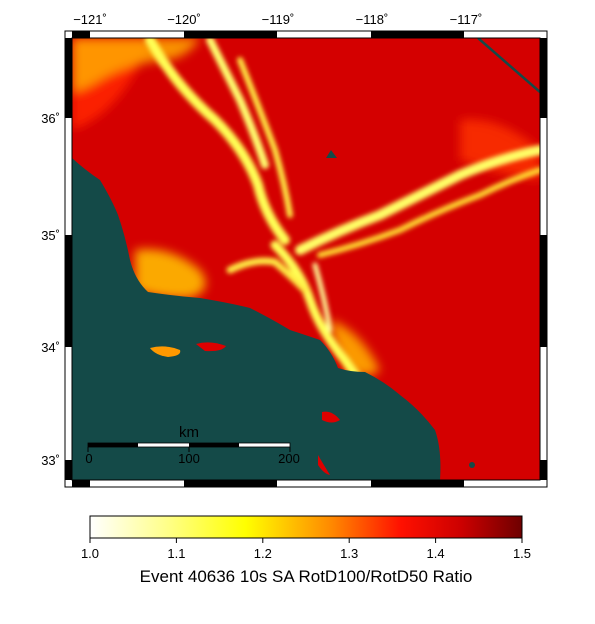 This screenshot has width=595, height=624. Describe the element at coordinates (289, 458) in the screenshot. I see `scale-label-200: 200` at that location.